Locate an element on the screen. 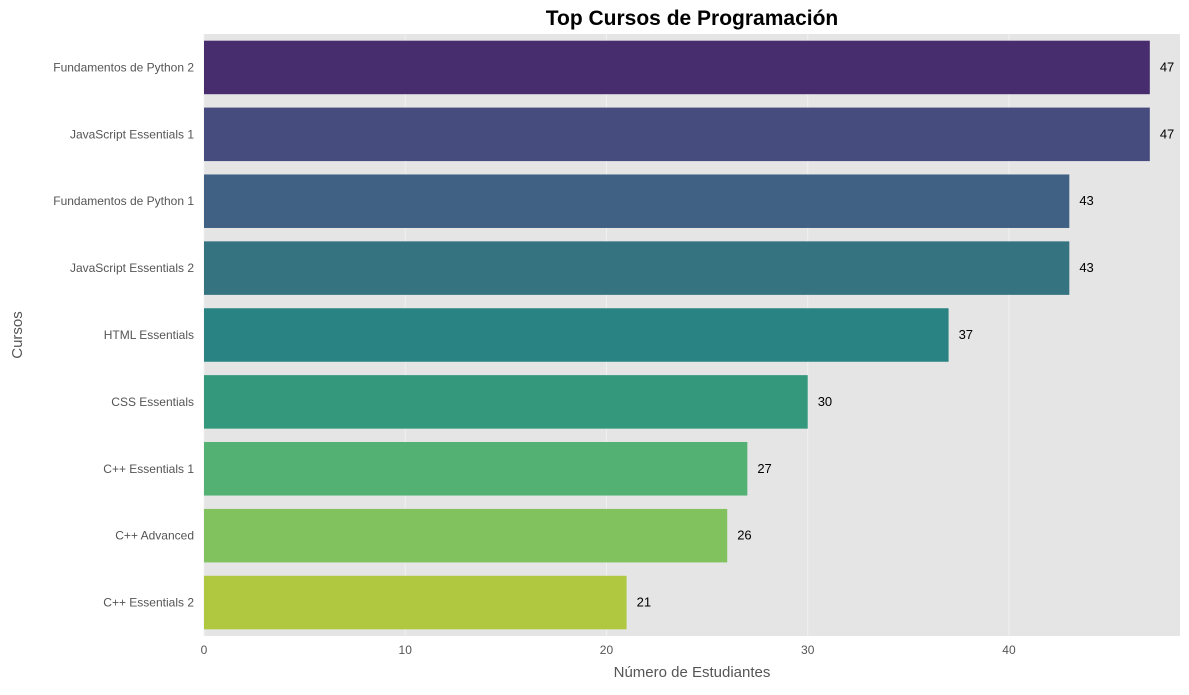 The image size is (1189, 695). y-axis-label: Cursos is located at coordinates (17, 335).